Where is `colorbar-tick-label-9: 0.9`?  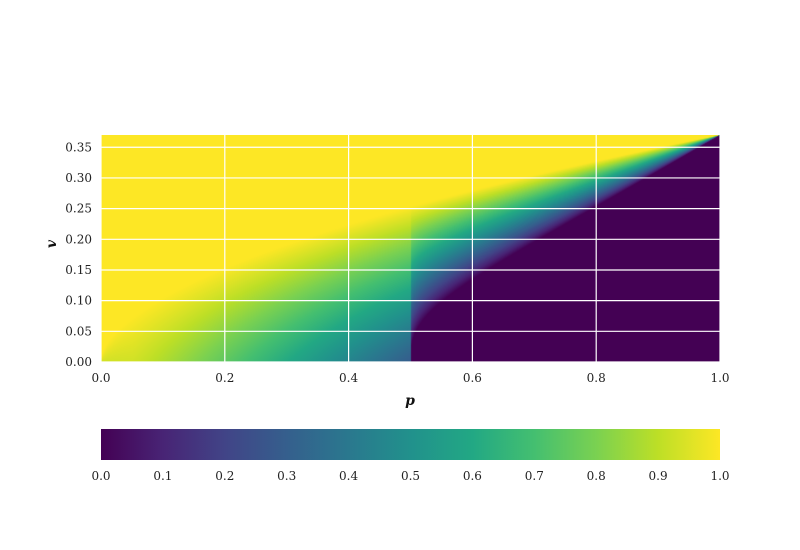 colorbar-tick-label-9: 0.9 is located at coordinates (658, 476).